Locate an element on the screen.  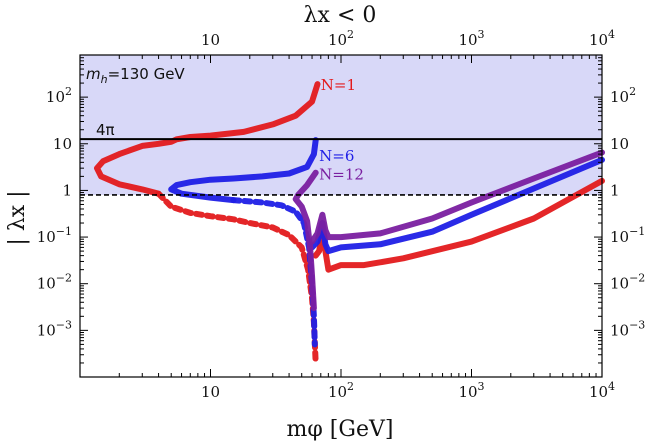
y-tick-label-right: 10⁻³ is located at coordinates (627, 328).